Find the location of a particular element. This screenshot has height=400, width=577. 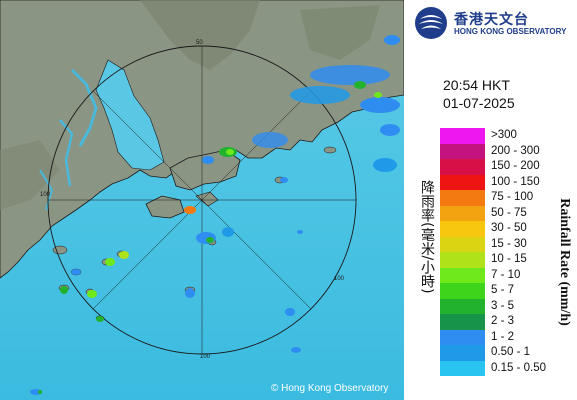

legend-label: 75 - 100 is located at coordinates (512, 197).